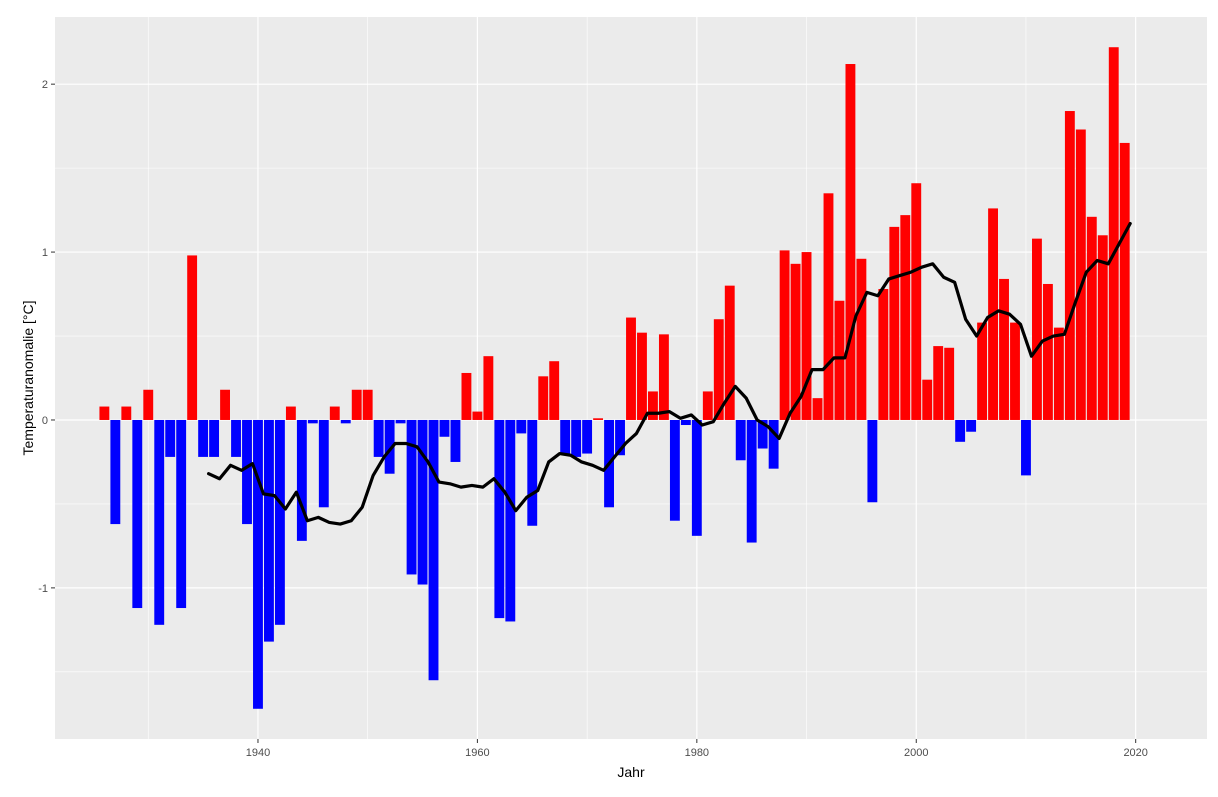 This screenshot has width=1218, height=797. What do you see at coordinates (45, 85) in the screenshot?
I see `y-tick-label: 2` at bounding box center [45, 85].